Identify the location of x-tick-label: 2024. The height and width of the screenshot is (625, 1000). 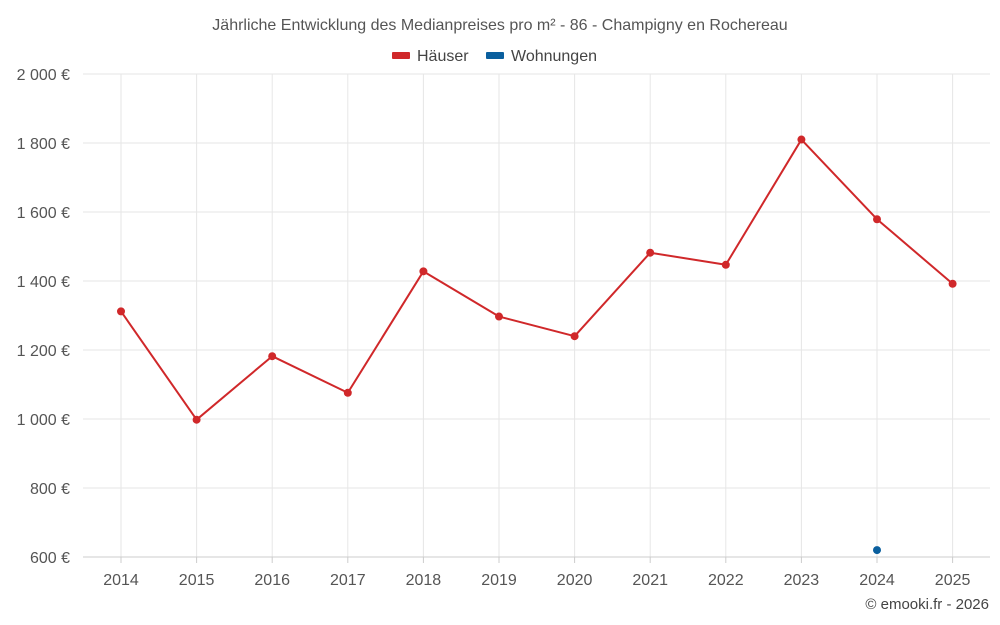
(877, 580).